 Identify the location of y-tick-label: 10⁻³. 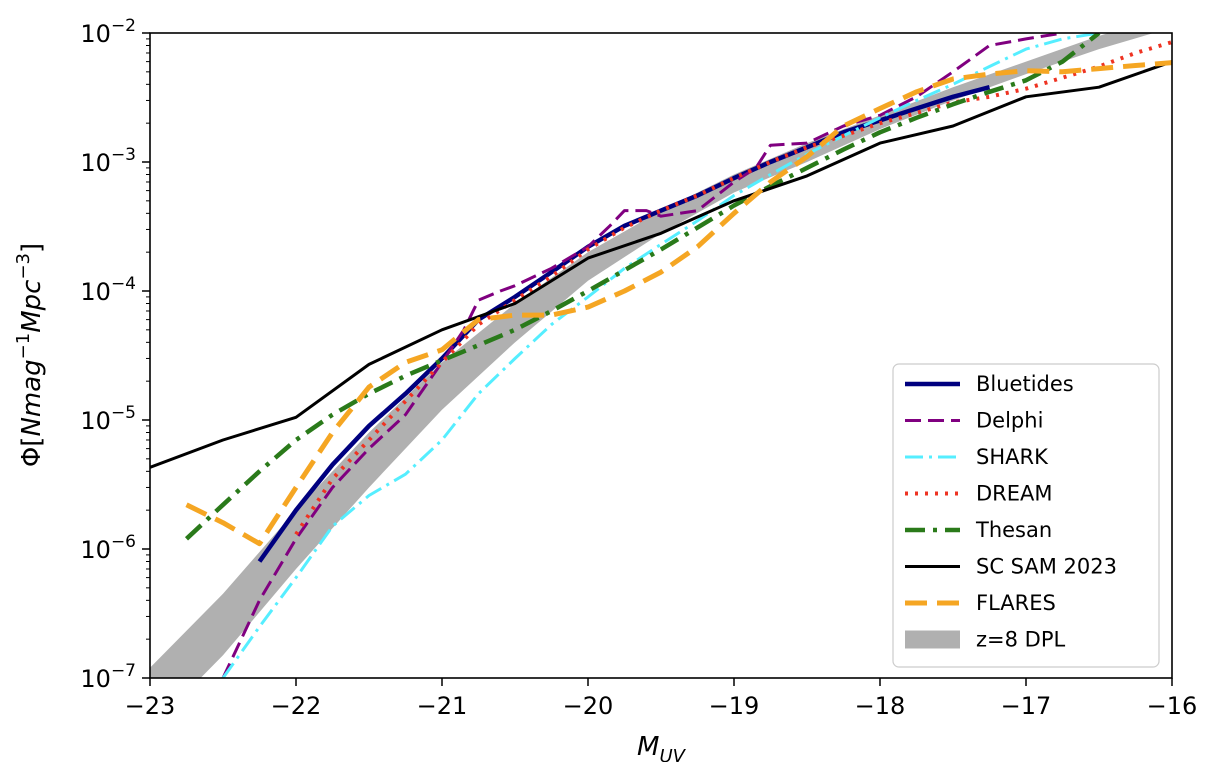
(108, 161).